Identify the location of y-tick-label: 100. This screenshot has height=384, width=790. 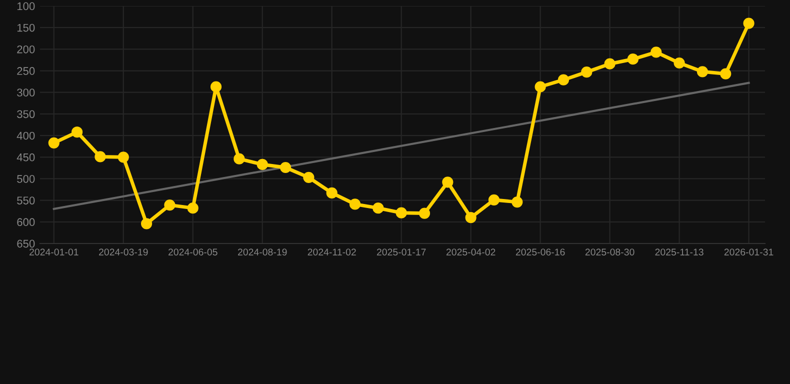
(26, 6).